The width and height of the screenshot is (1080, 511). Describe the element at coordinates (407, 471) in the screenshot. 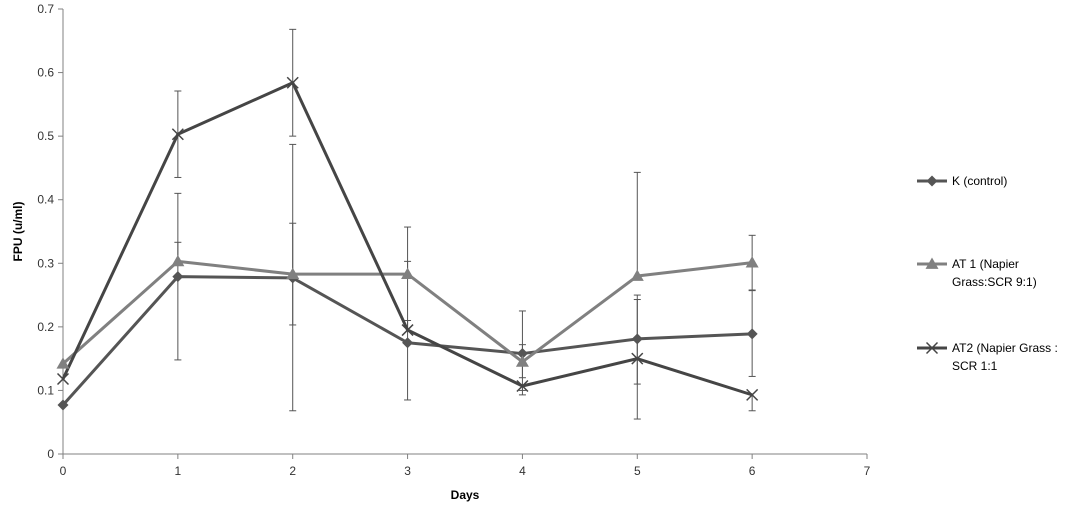

I see `x-tick-label: 3` at that location.